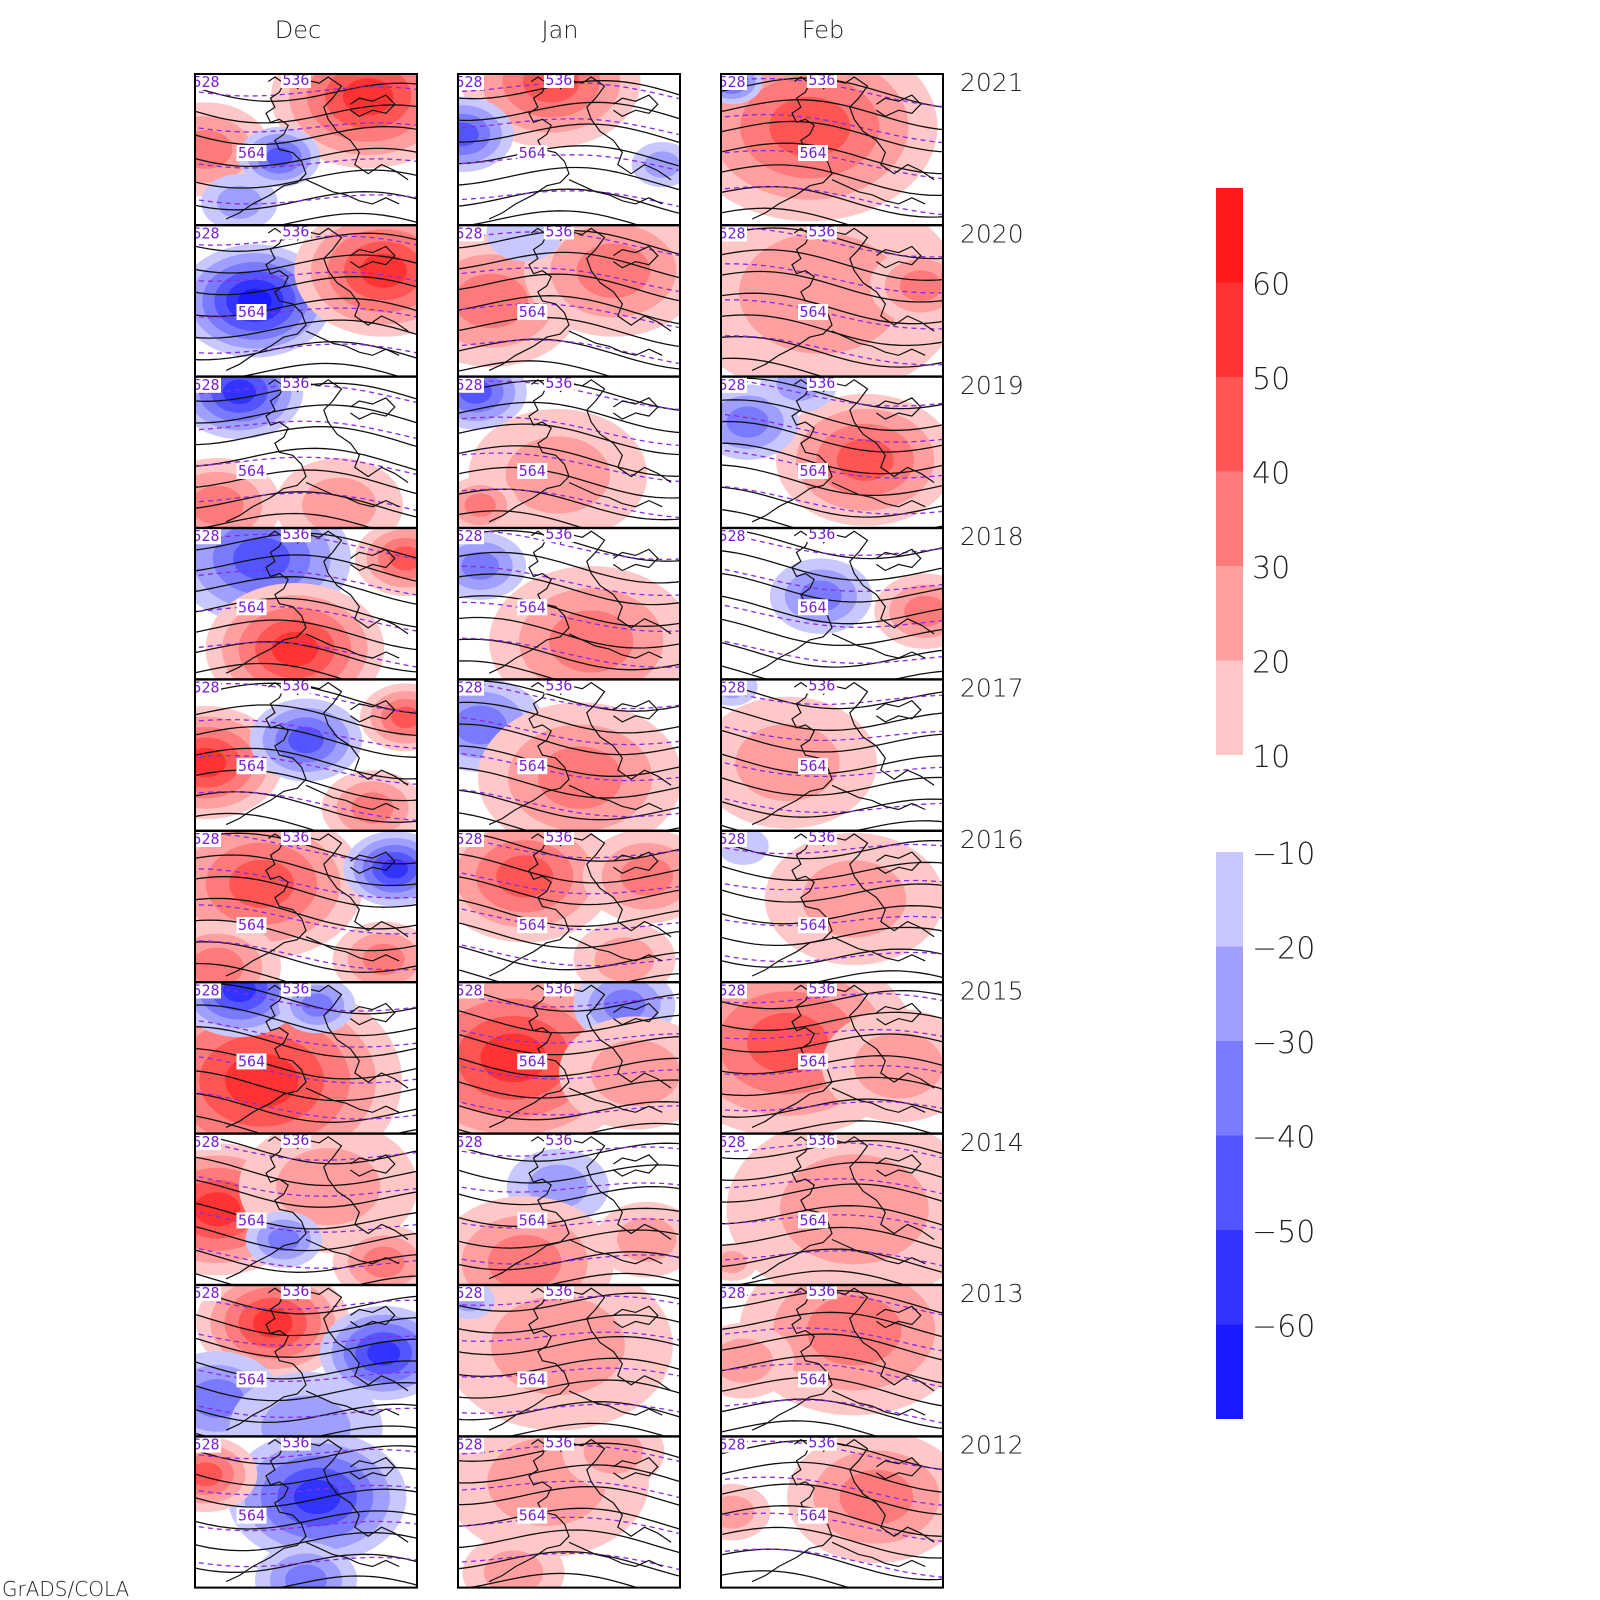 This screenshot has height=1600, width=1600. Describe the element at coordinates (1271, 474) in the screenshot. I see `colorbar-tick-label: 40` at that location.